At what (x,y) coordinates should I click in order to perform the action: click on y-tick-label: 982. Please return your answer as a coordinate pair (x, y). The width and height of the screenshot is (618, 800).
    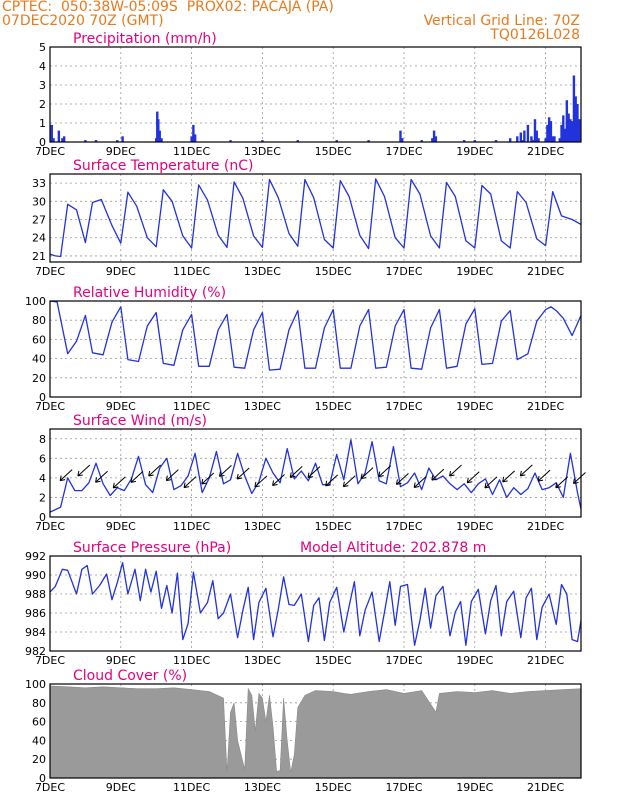
    Looking at the image, I should click on (35, 651).